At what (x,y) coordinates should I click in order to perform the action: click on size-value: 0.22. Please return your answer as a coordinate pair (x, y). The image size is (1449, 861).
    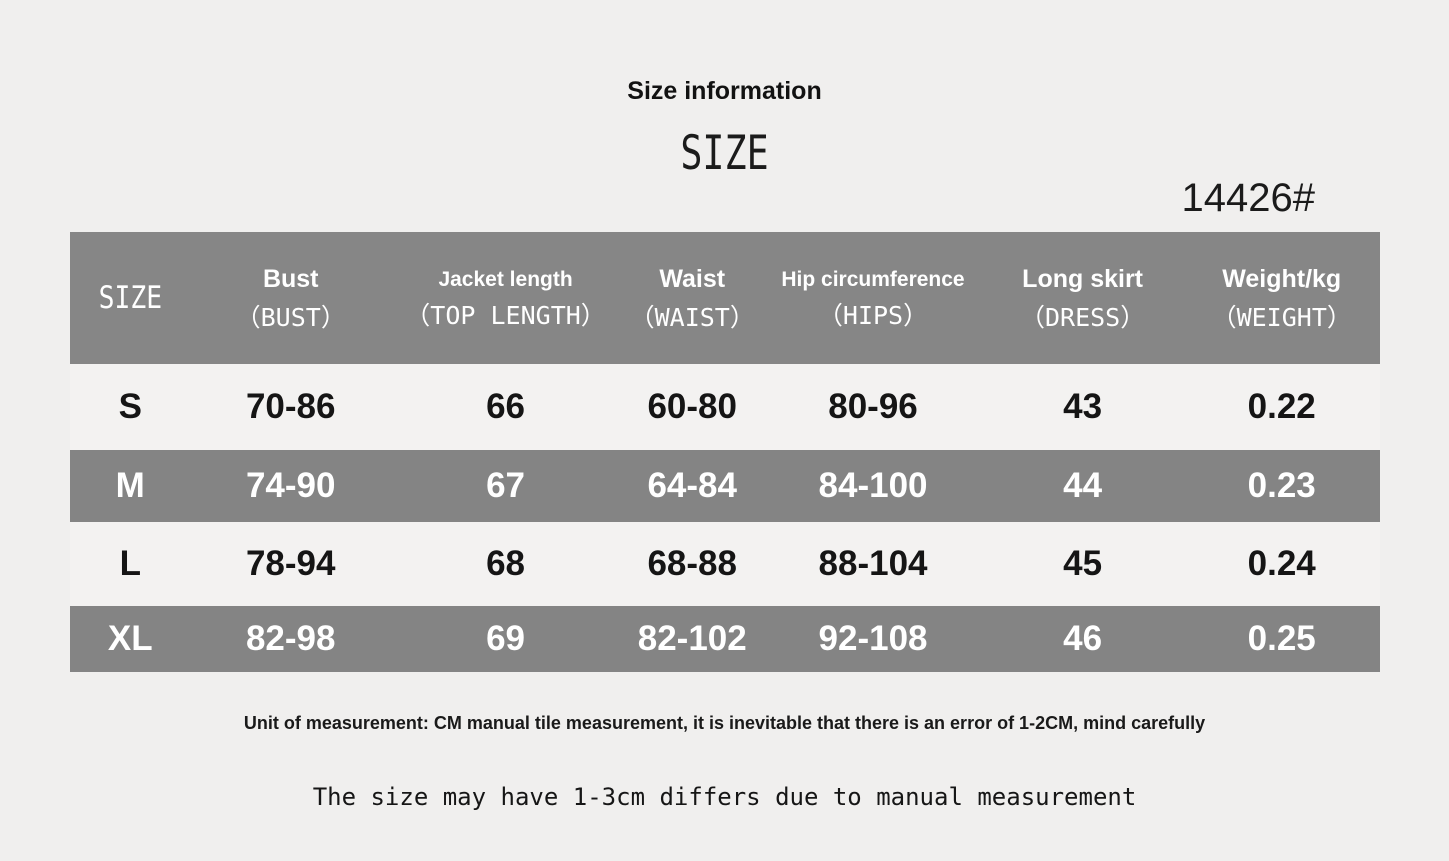
    Looking at the image, I should click on (1281, 406).